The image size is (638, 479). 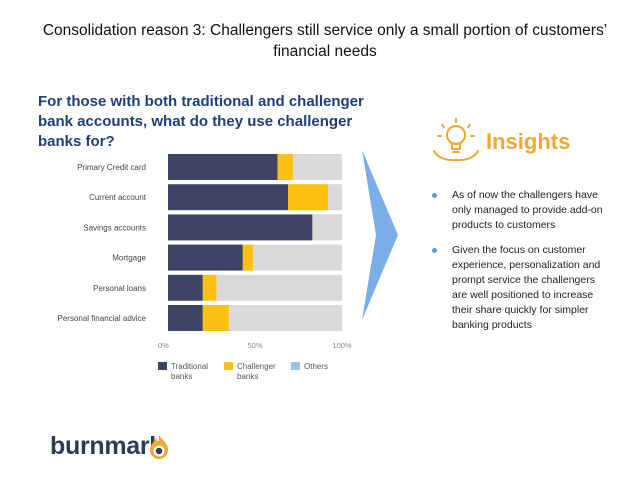 What do you see at coordinates (254, 345) in the screenshot?
I see `x-tick-label: 50%` at bounding box center [254, 345].